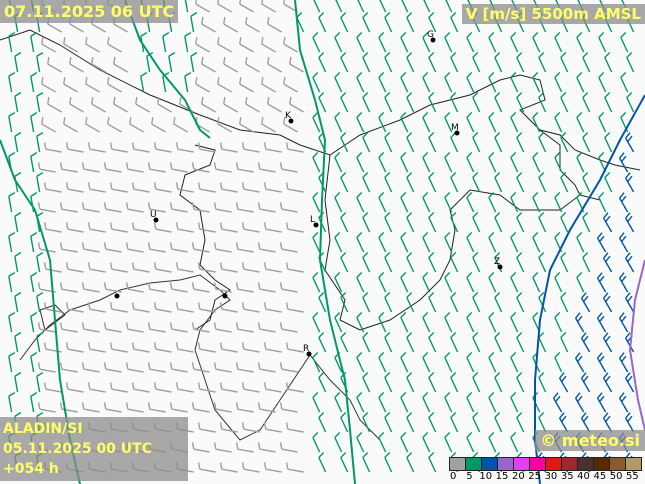  What do you see at coordinates (502, 476) in the screenshot?
I see `legend-label: 15` at bounding box center [502, 476].